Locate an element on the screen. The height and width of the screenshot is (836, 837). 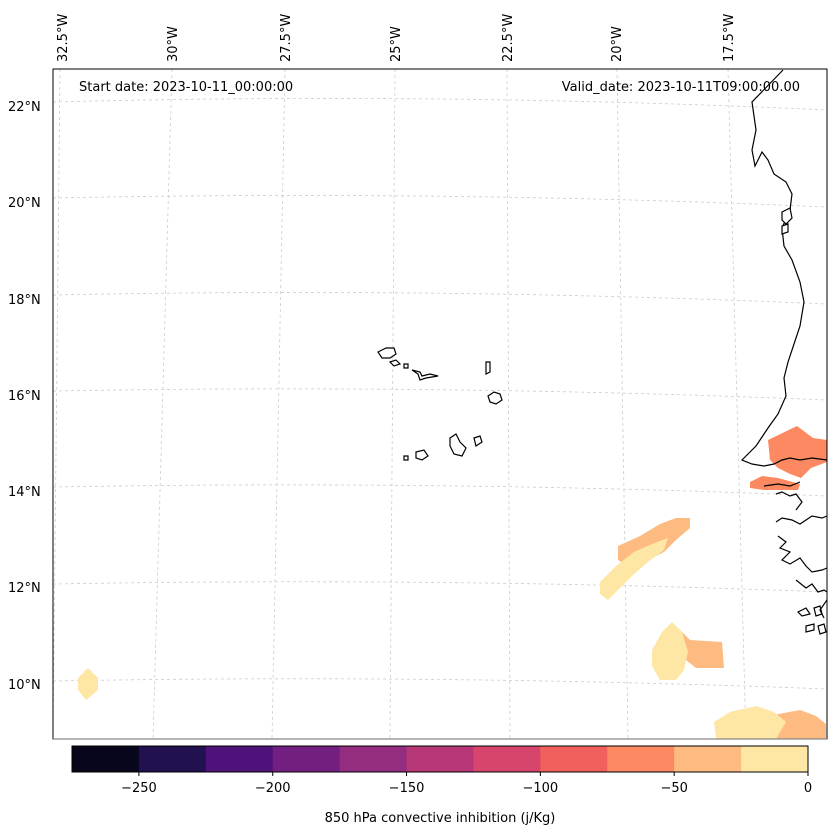
lon-label-32-5w: 32.5°W is located at coordinates (63, 38).